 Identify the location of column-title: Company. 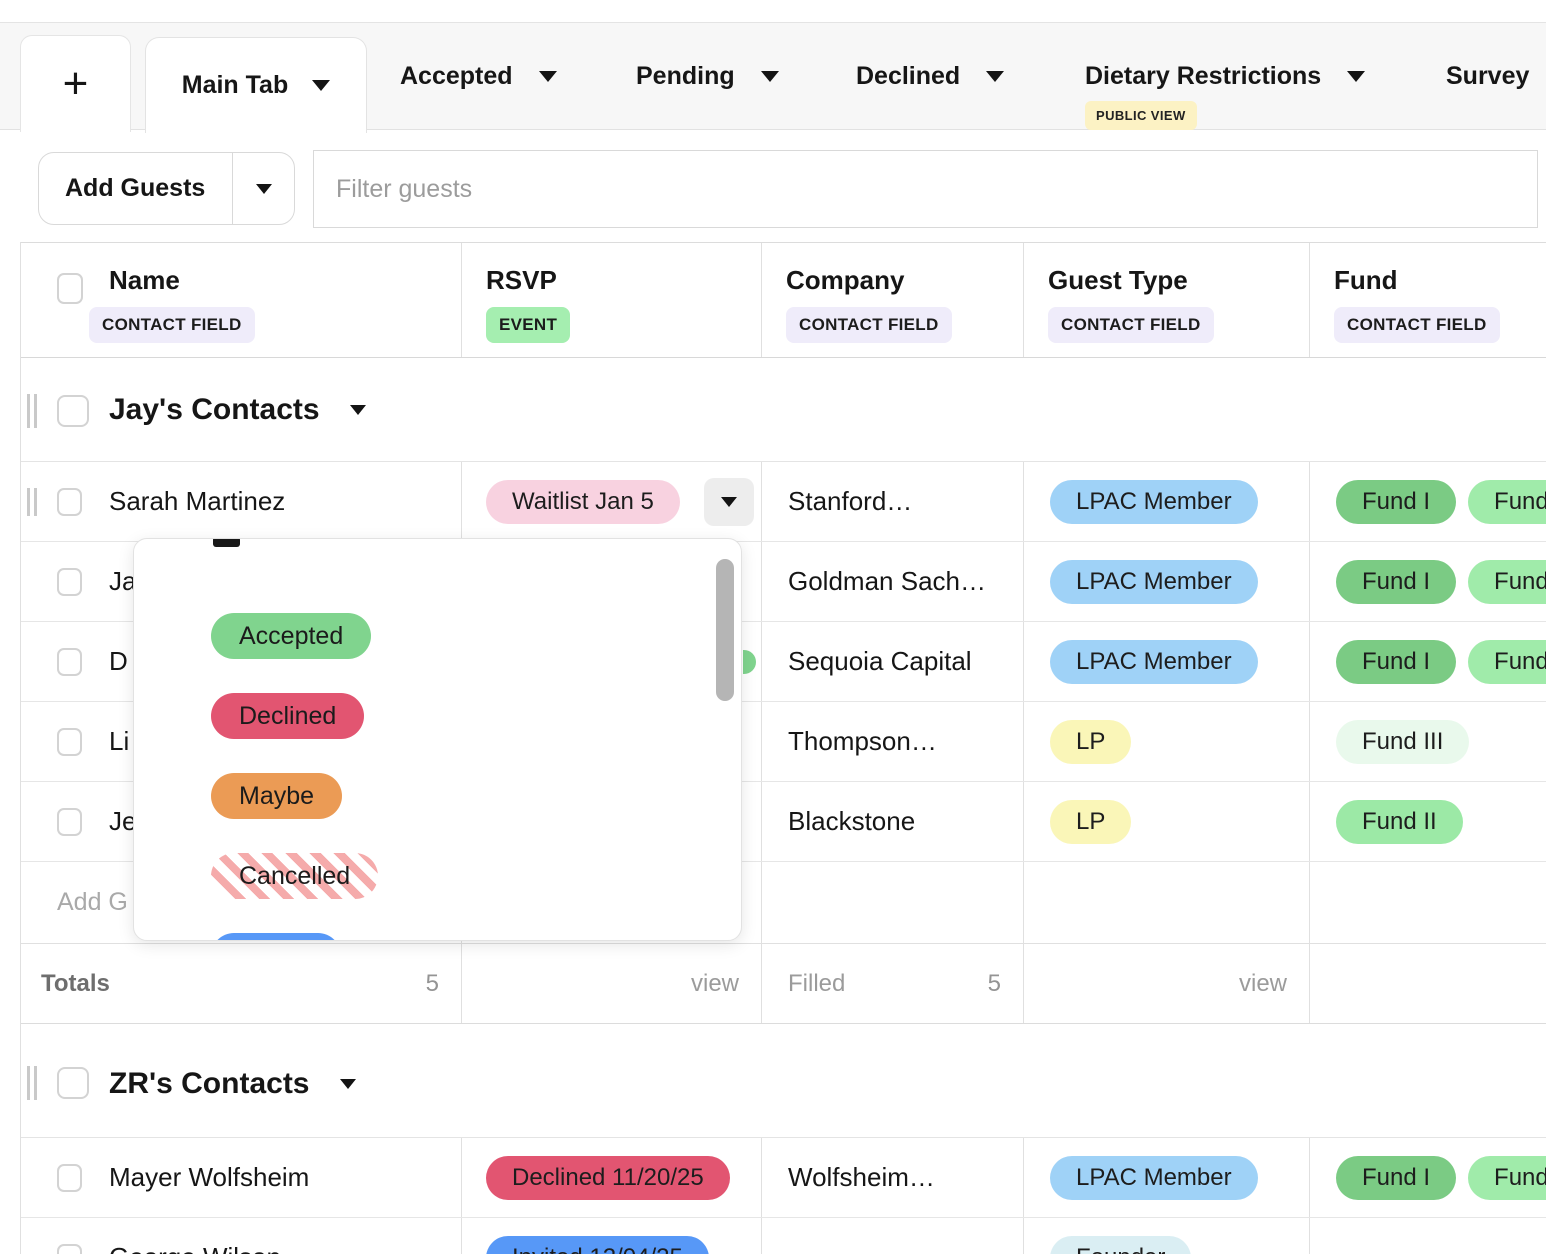
(845, 280).